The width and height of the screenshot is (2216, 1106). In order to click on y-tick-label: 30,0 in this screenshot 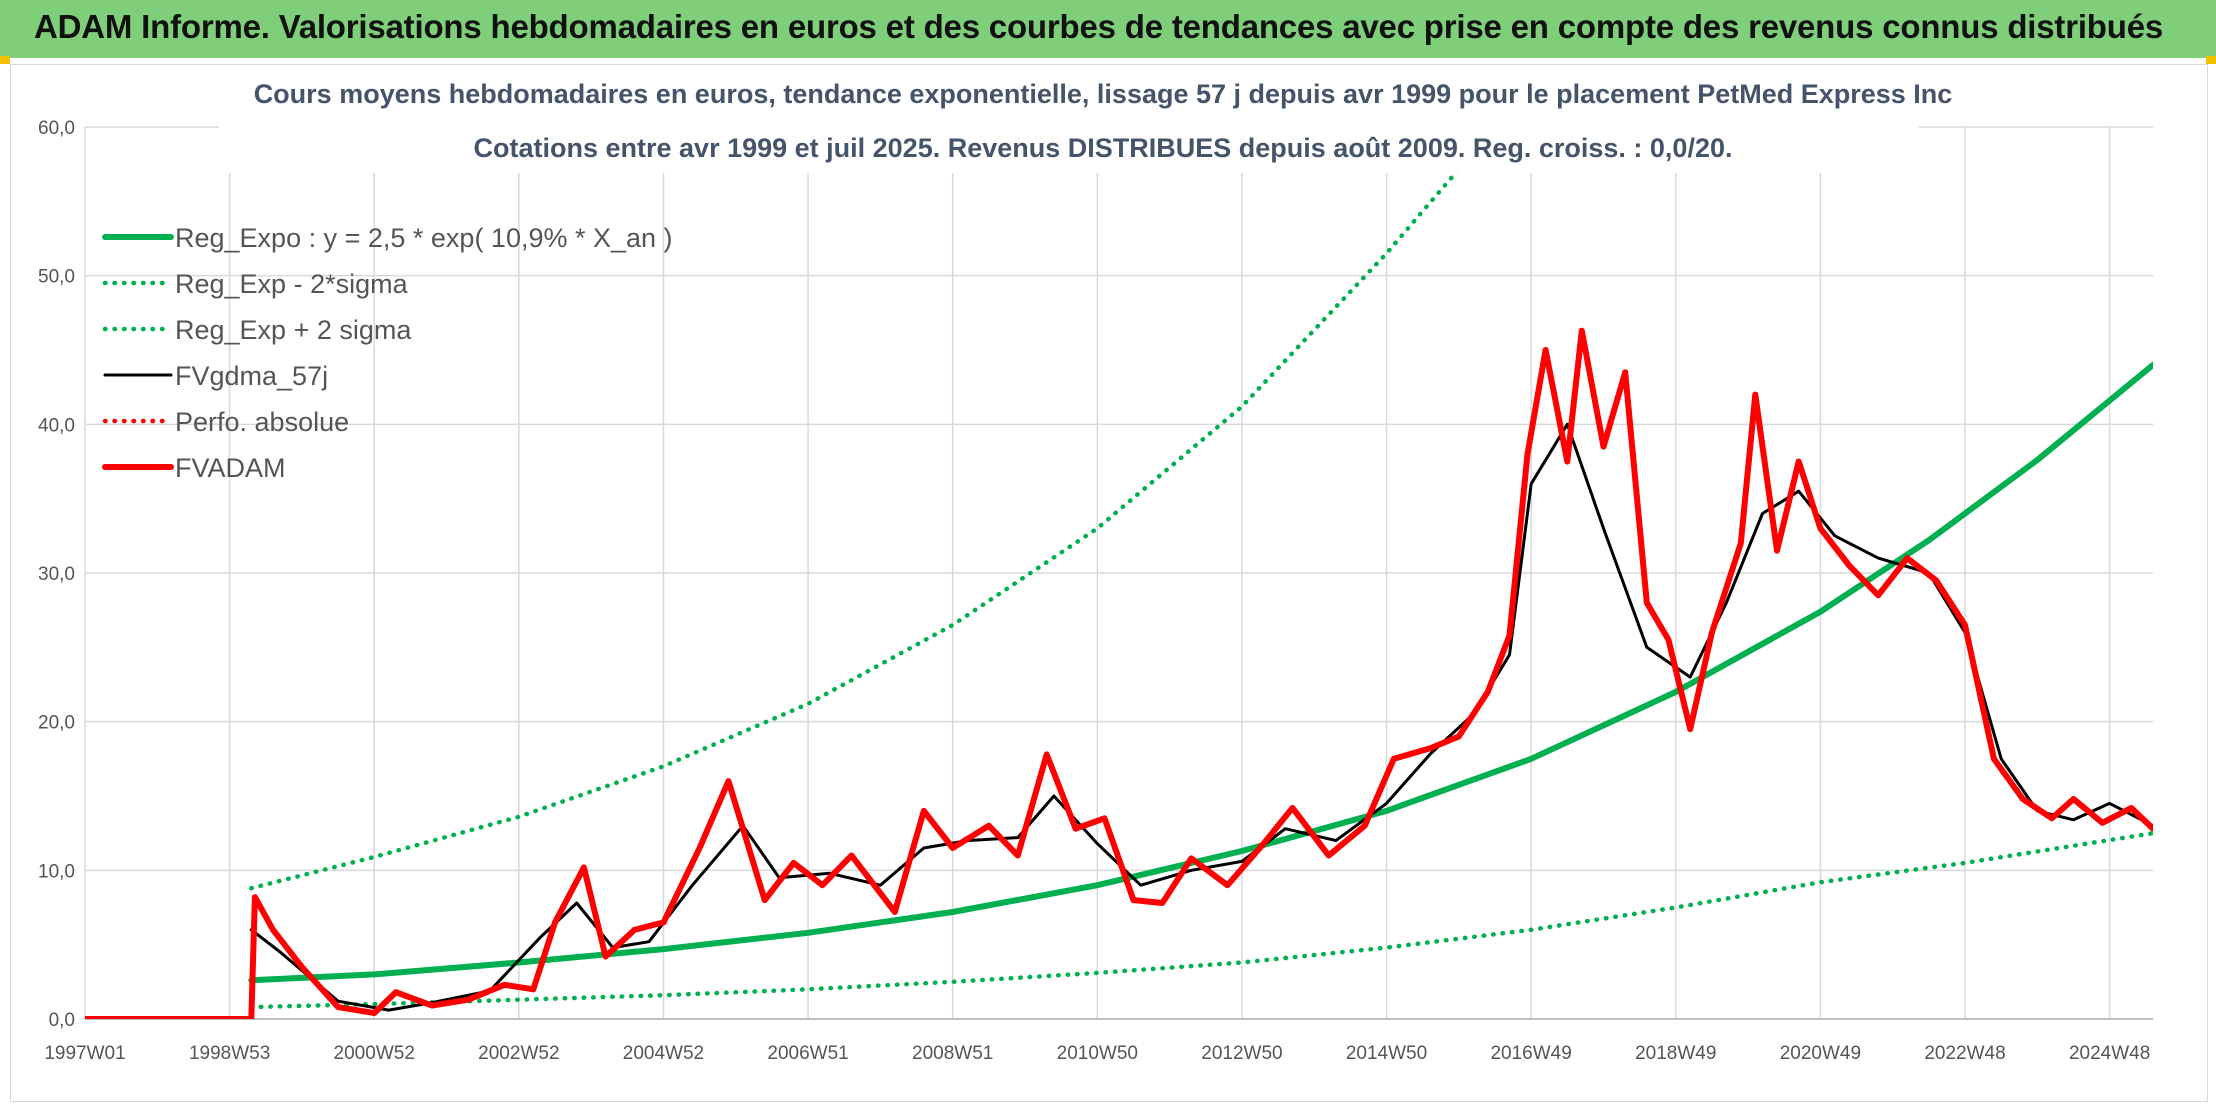, I will do `click(56, 574)`.